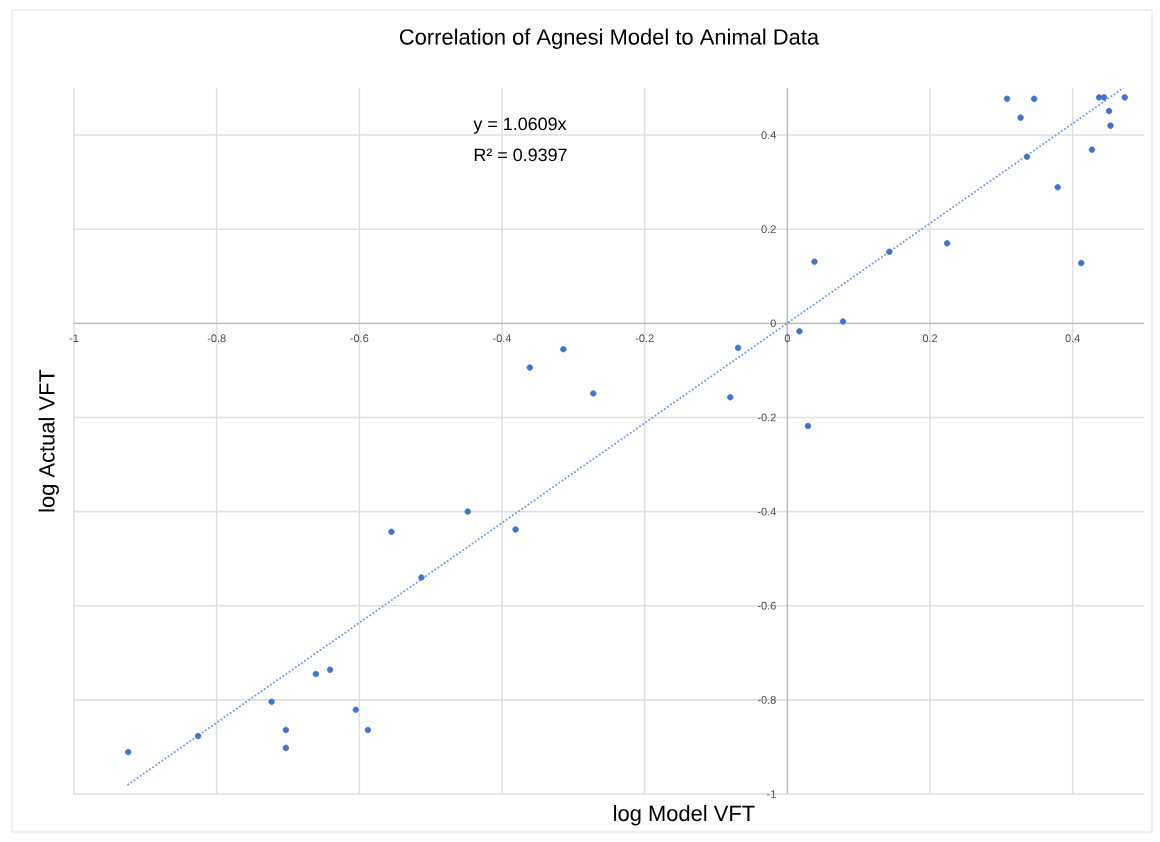 The width and height of the screenshot is (1160, 842). I want to click on chart-title: Correlation of Agnesi Model to Animal Data, so click(609, 38).